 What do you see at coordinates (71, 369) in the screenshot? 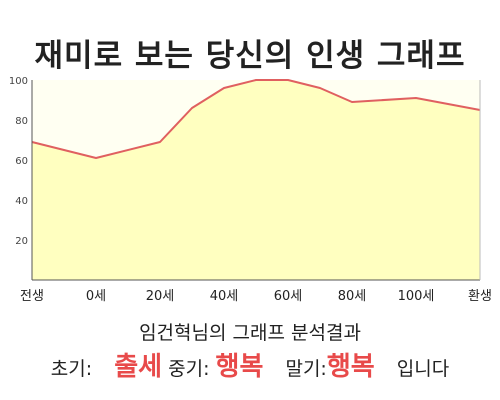
I see `early-label: 초기:` at bounding box center [71, 369].